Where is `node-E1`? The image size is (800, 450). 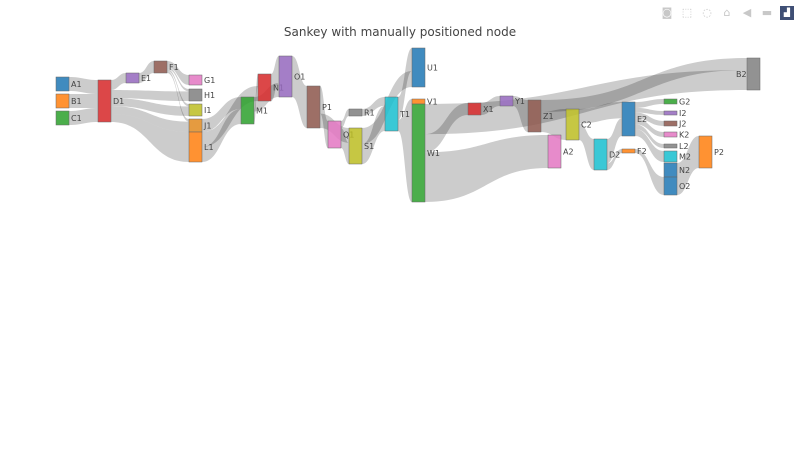 node-E1 is located at coordinates (132, 78).